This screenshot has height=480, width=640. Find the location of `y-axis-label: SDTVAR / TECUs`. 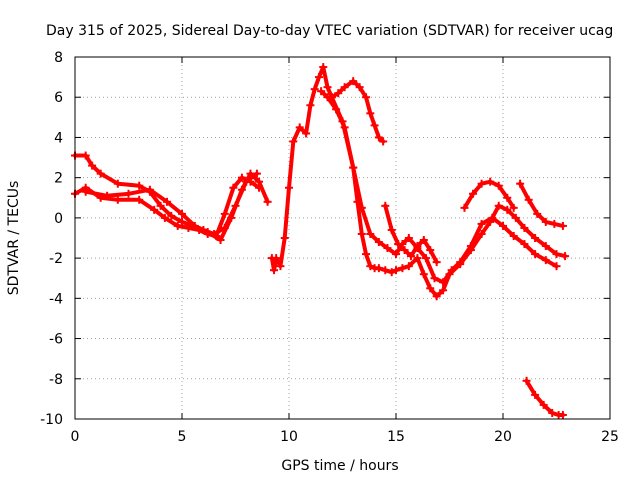

y-axis-label: SDTVAR / TECUs is located at coordinates (14, 238).